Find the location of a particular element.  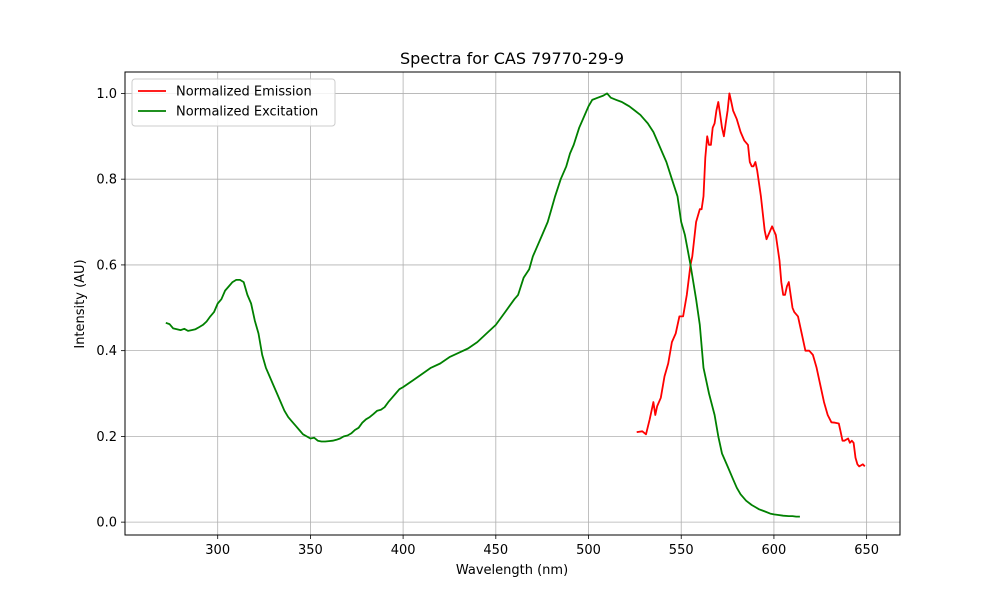

x-tick-label: 600 is located at coordinates (774, 550).